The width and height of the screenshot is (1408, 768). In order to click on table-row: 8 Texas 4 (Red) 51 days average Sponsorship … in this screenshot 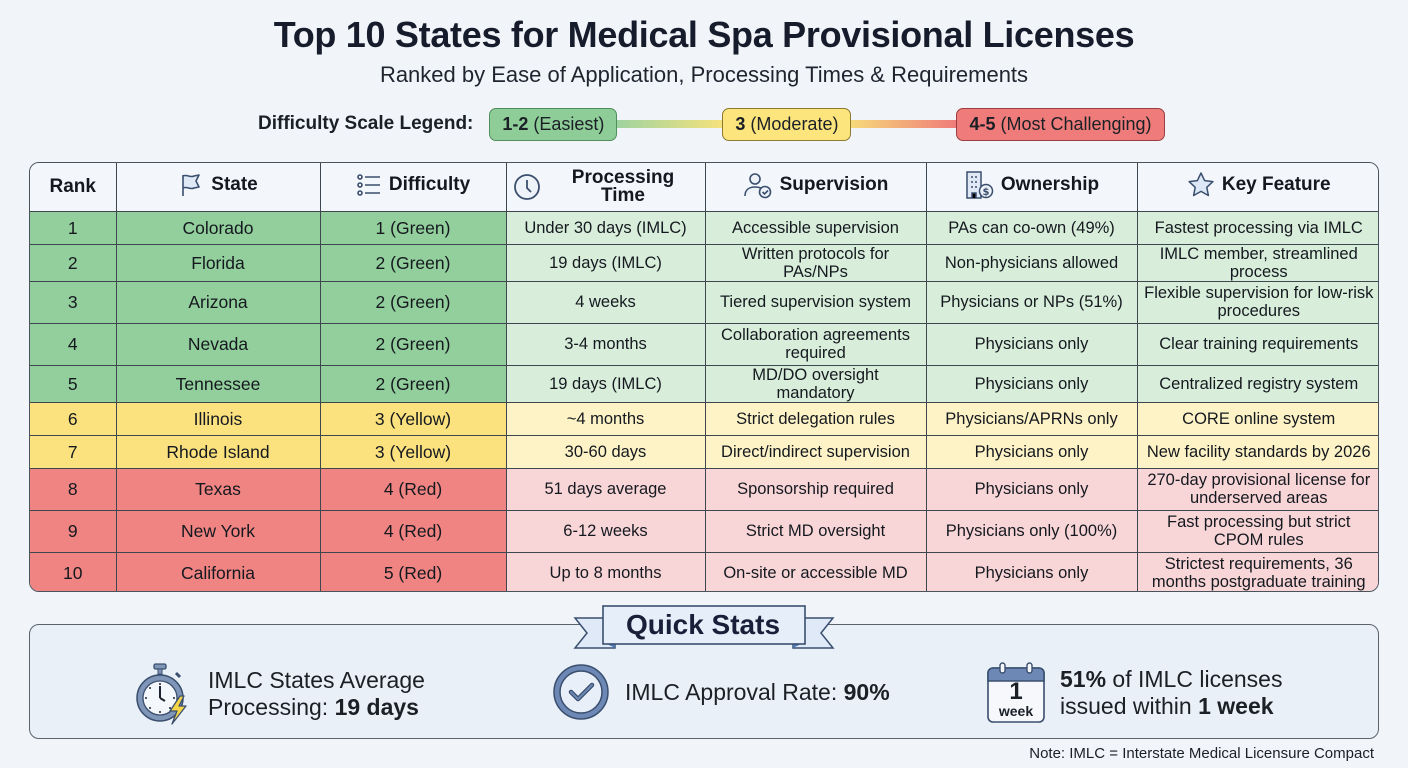, I will do `click(704, 489)`.